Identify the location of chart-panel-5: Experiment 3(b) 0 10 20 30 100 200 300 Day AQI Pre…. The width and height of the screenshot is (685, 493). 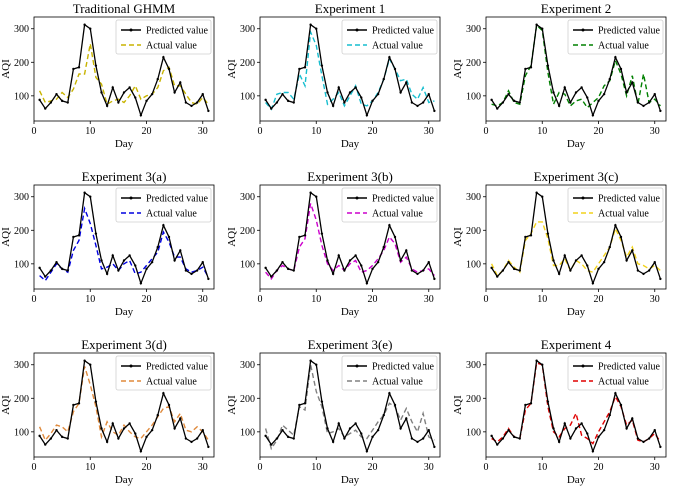
(333, 243).